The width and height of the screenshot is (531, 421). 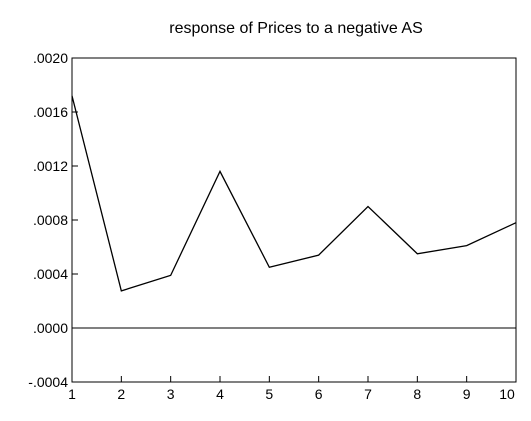 I want to click on x-tick-label: 5, so click(x=269, y=394).